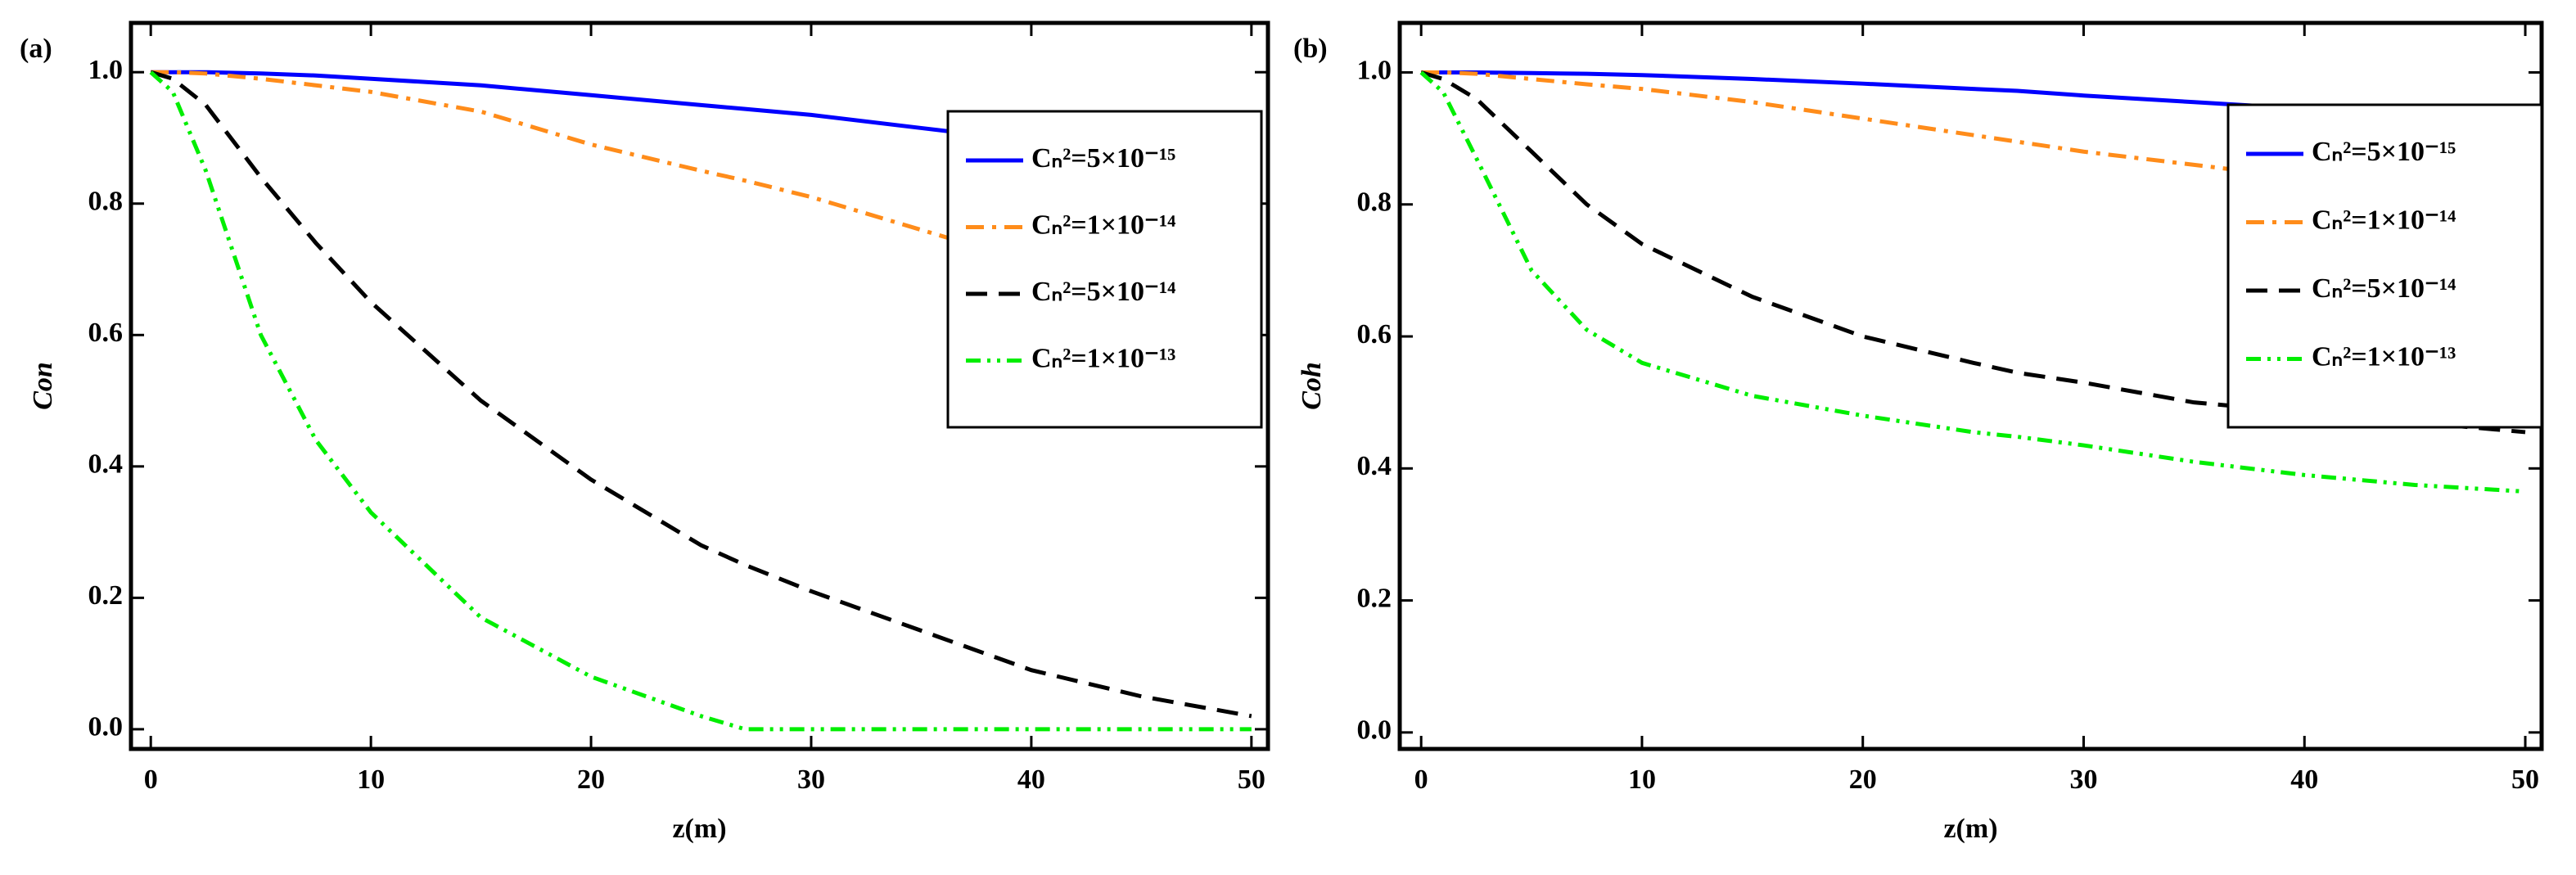 The height and width of the screenshot is (875, 2576). Describe the element at coordinates (36, 49) in the screenshot. I see `panel-label: (a)` at that location.